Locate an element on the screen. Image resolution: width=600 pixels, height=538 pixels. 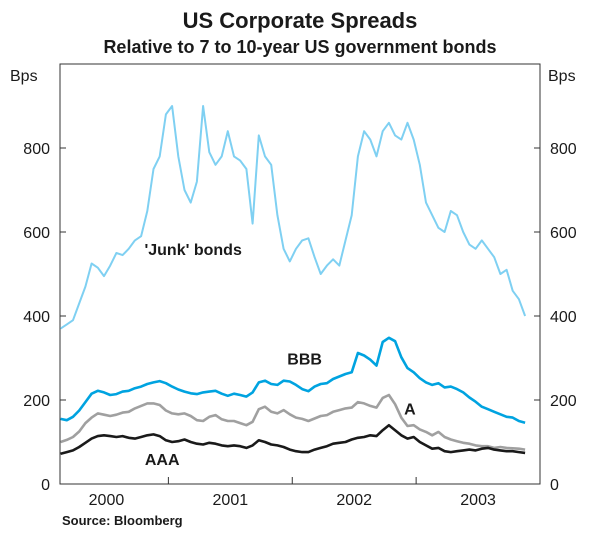
chart-title: US Corporate Spreads is located at coordinates (300, 20).